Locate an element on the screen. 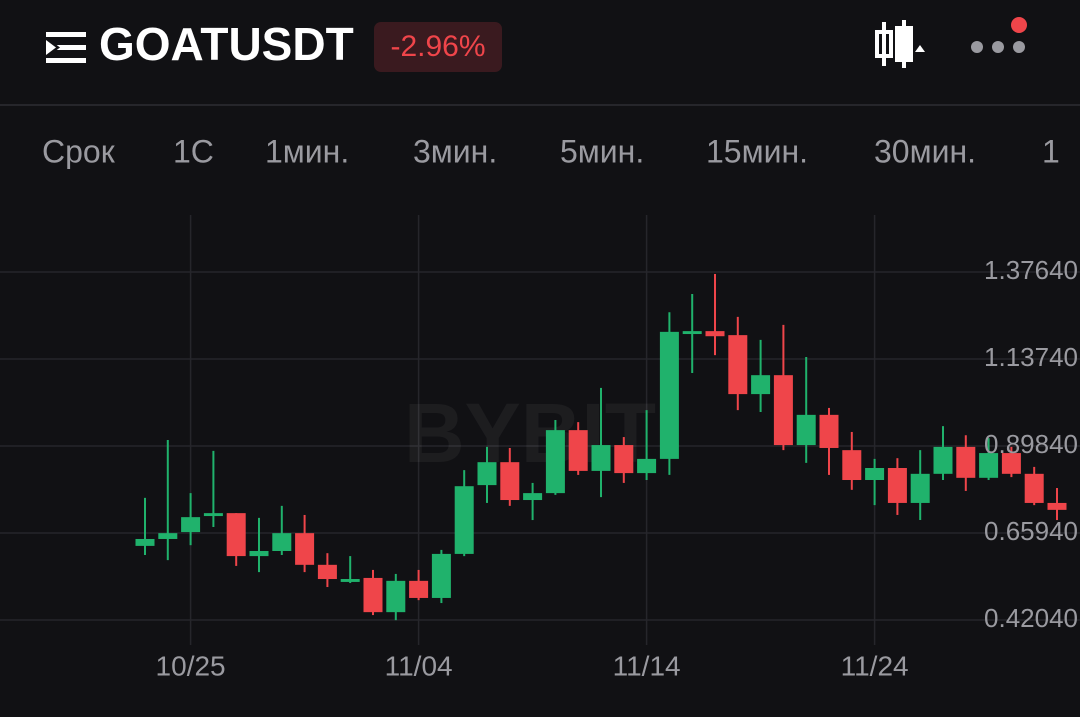  tab: 3мин. is located at coordinates (455, 151).